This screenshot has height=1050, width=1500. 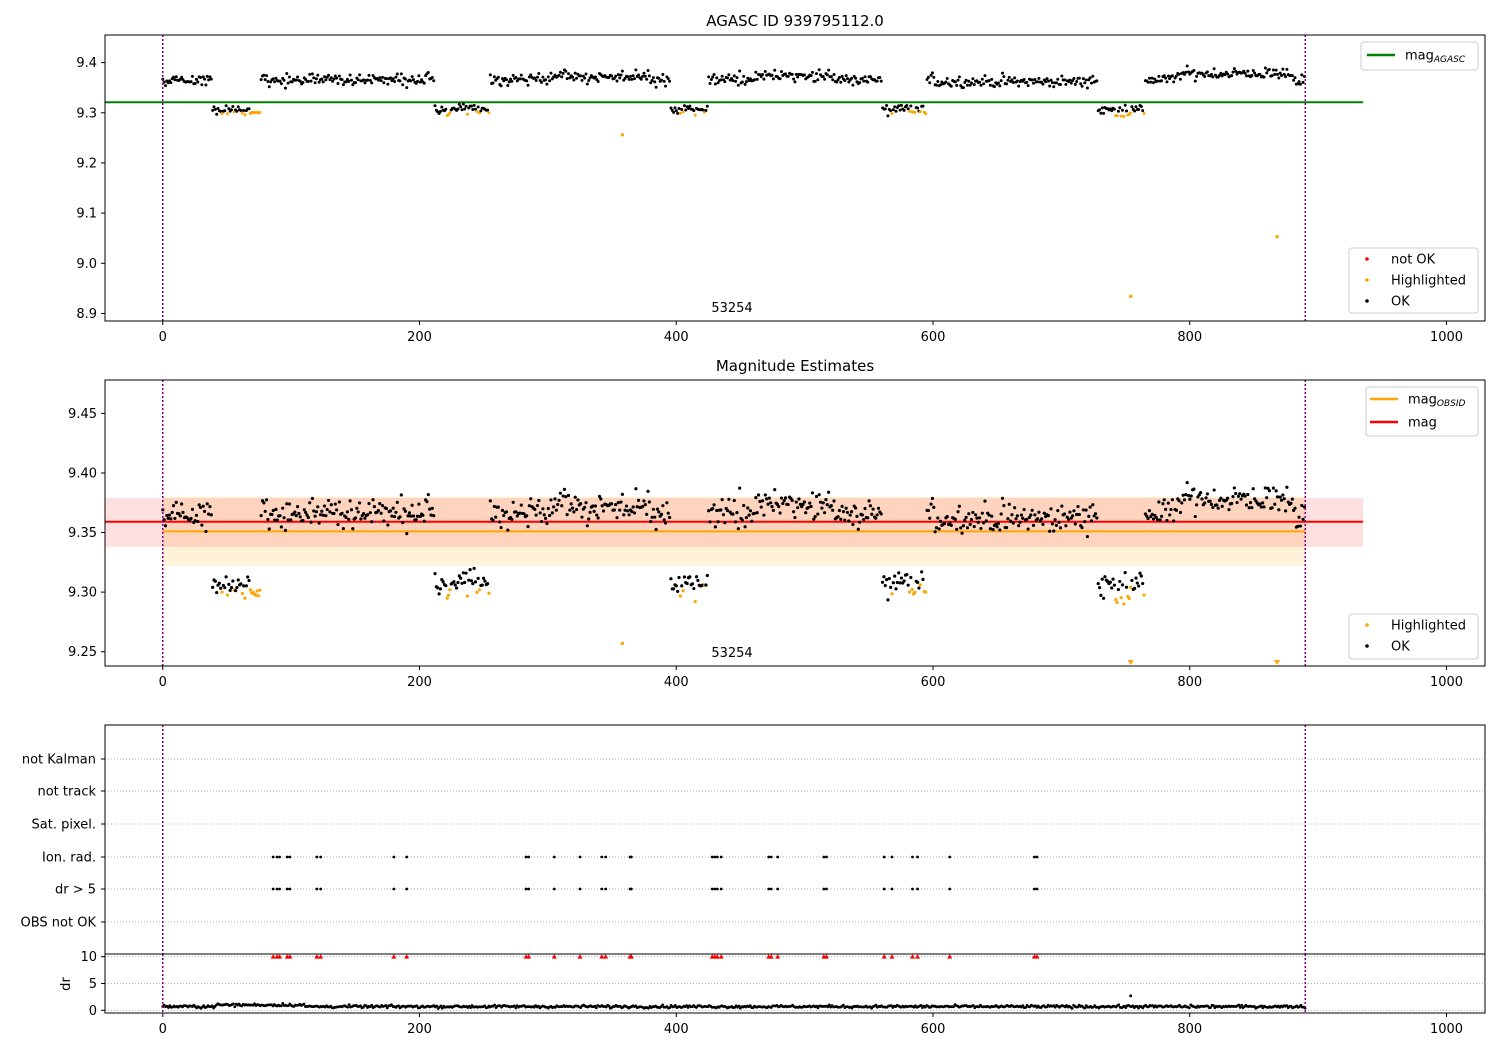 I want to click on offscale-marker, so click(x=1277, y=662).